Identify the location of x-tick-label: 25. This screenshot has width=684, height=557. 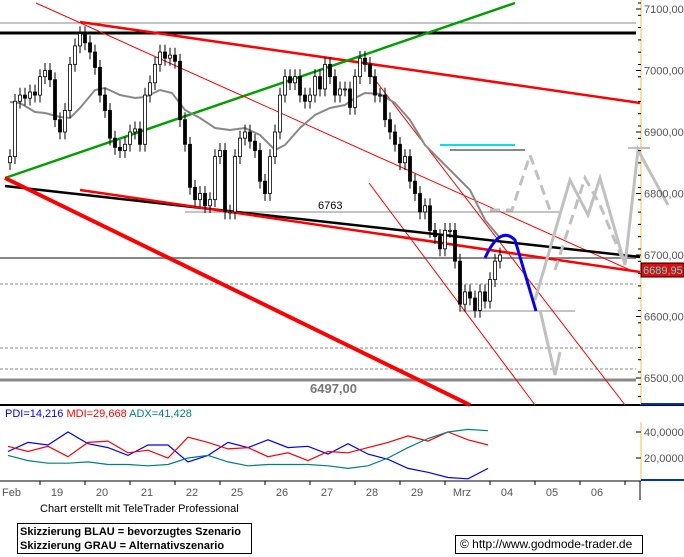
(237, 493).